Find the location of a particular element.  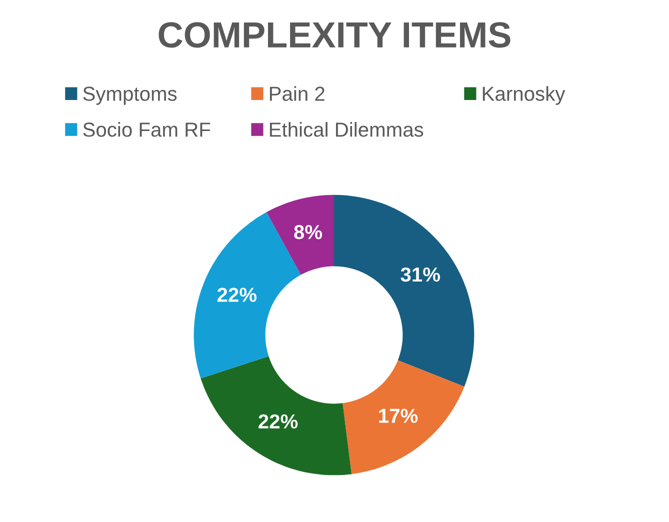

legend-label: Karnosky is located at coordinates (524, 95).